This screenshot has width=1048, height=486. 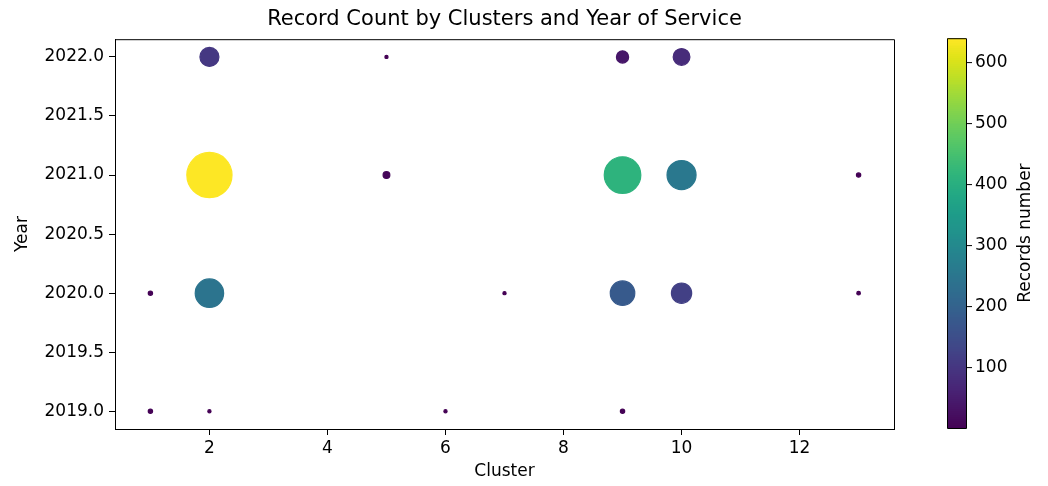 What do you see at coordinates (209, 446) in the screenshot?
I see `x-tick-label: 2` at bounding box center [209, 446].